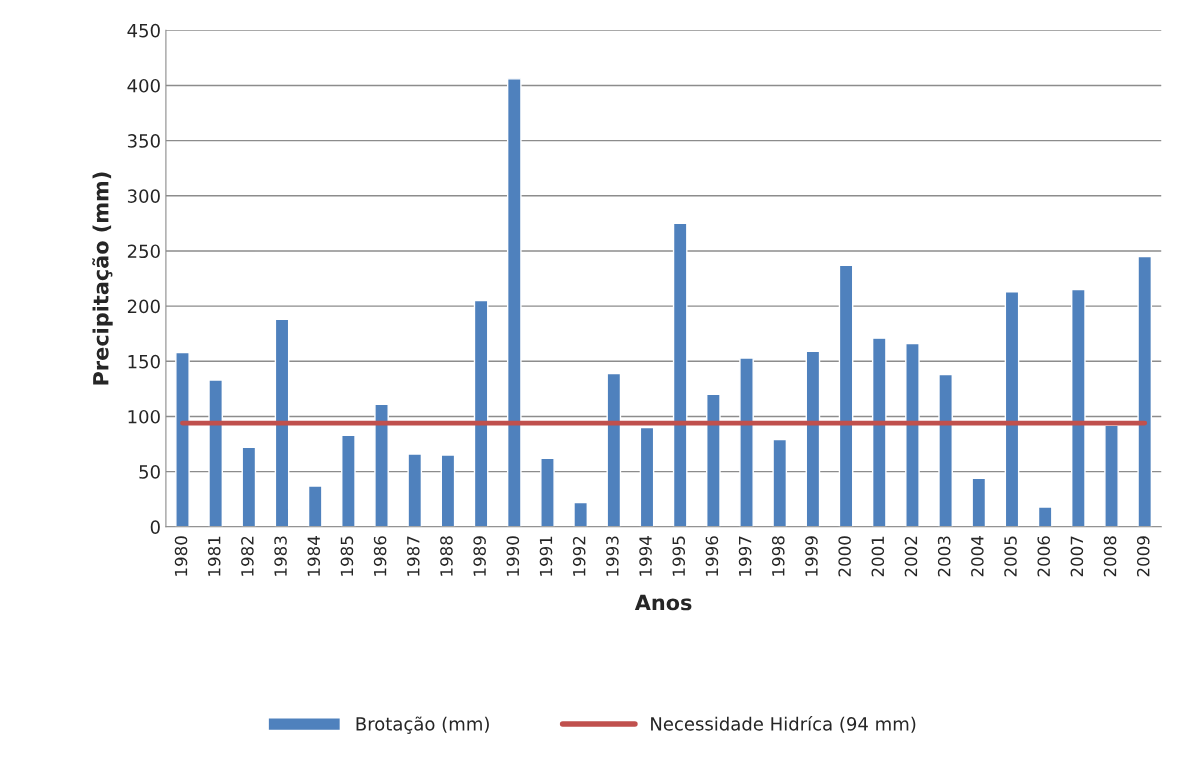 This screenshot has width=1185, height=758. Describe the element at coordinates (149, 472) in the screenshot. I see `y-tick-label: 50` at that location.